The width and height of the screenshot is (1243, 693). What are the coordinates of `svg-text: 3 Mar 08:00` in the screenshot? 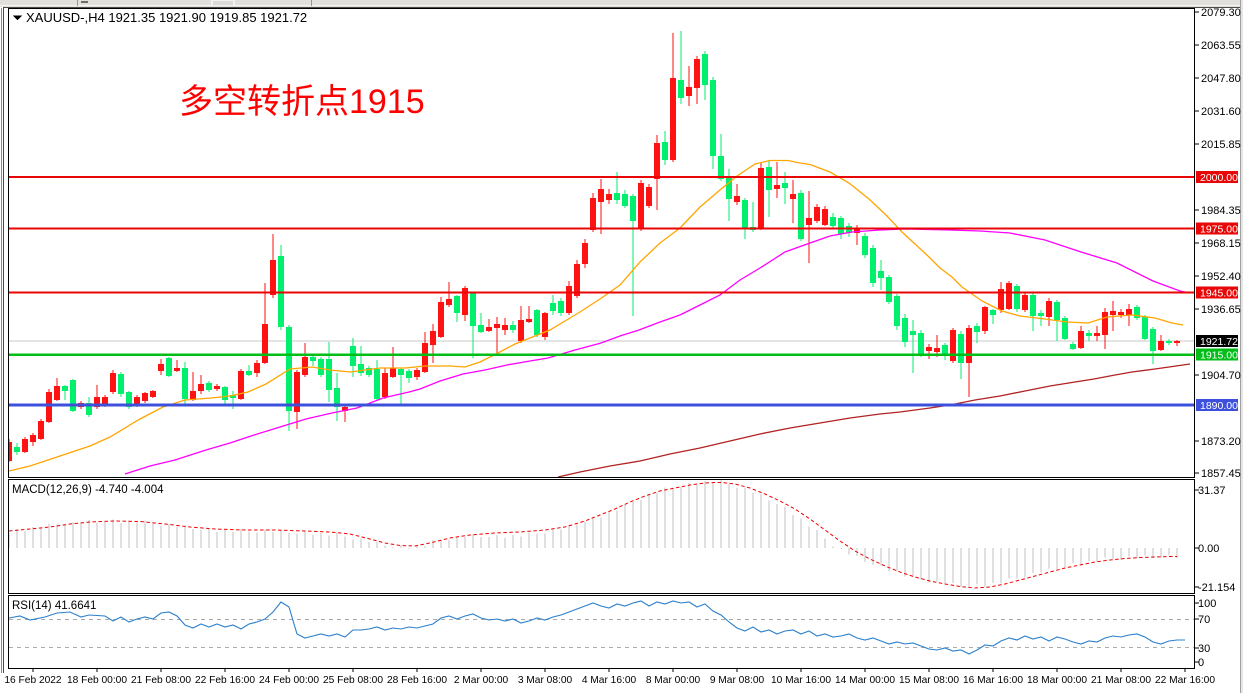 It's located at (545, 680).